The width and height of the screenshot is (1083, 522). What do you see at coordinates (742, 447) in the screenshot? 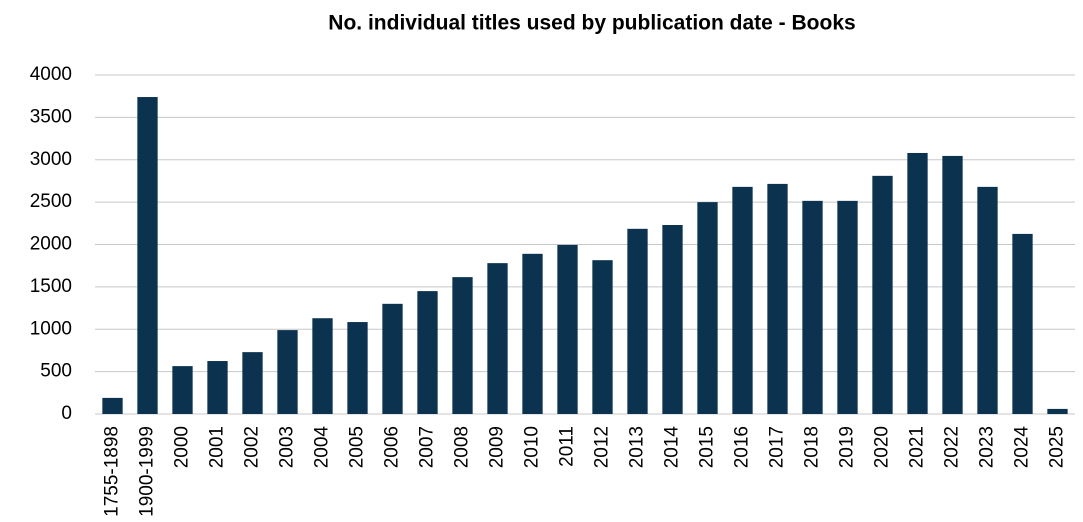
I see `x-tick-label: 2016` at bounding box center [742, 447].